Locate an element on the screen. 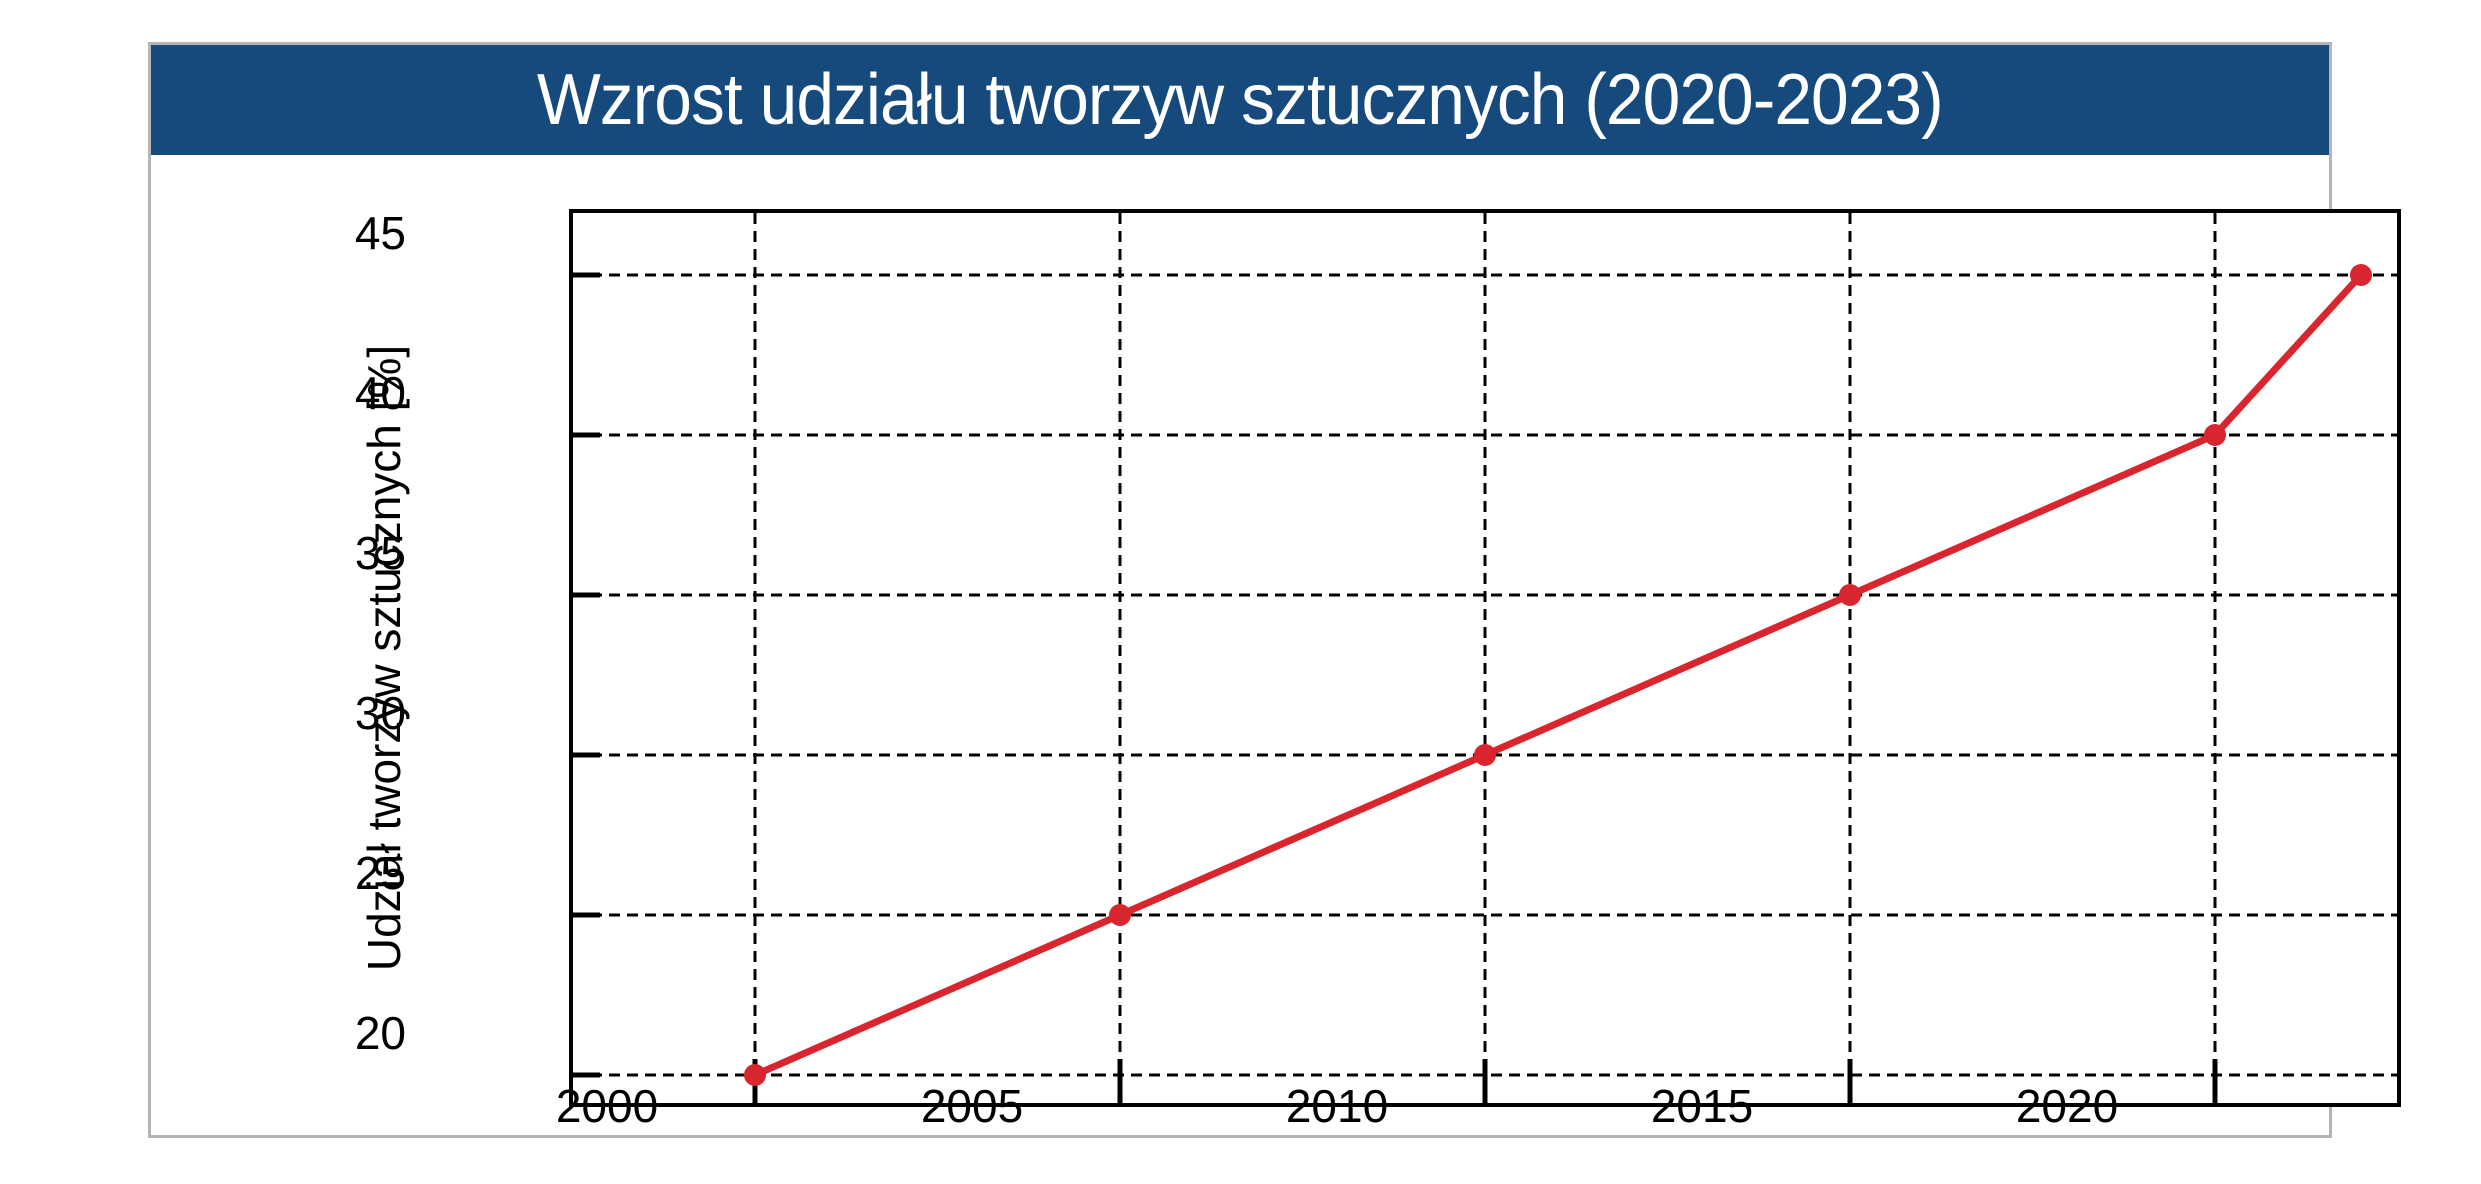 Image resolution: width=2481 pixels, height=1184 pixels. y-tick-label: 20 is located at coordinates (380, 1033).